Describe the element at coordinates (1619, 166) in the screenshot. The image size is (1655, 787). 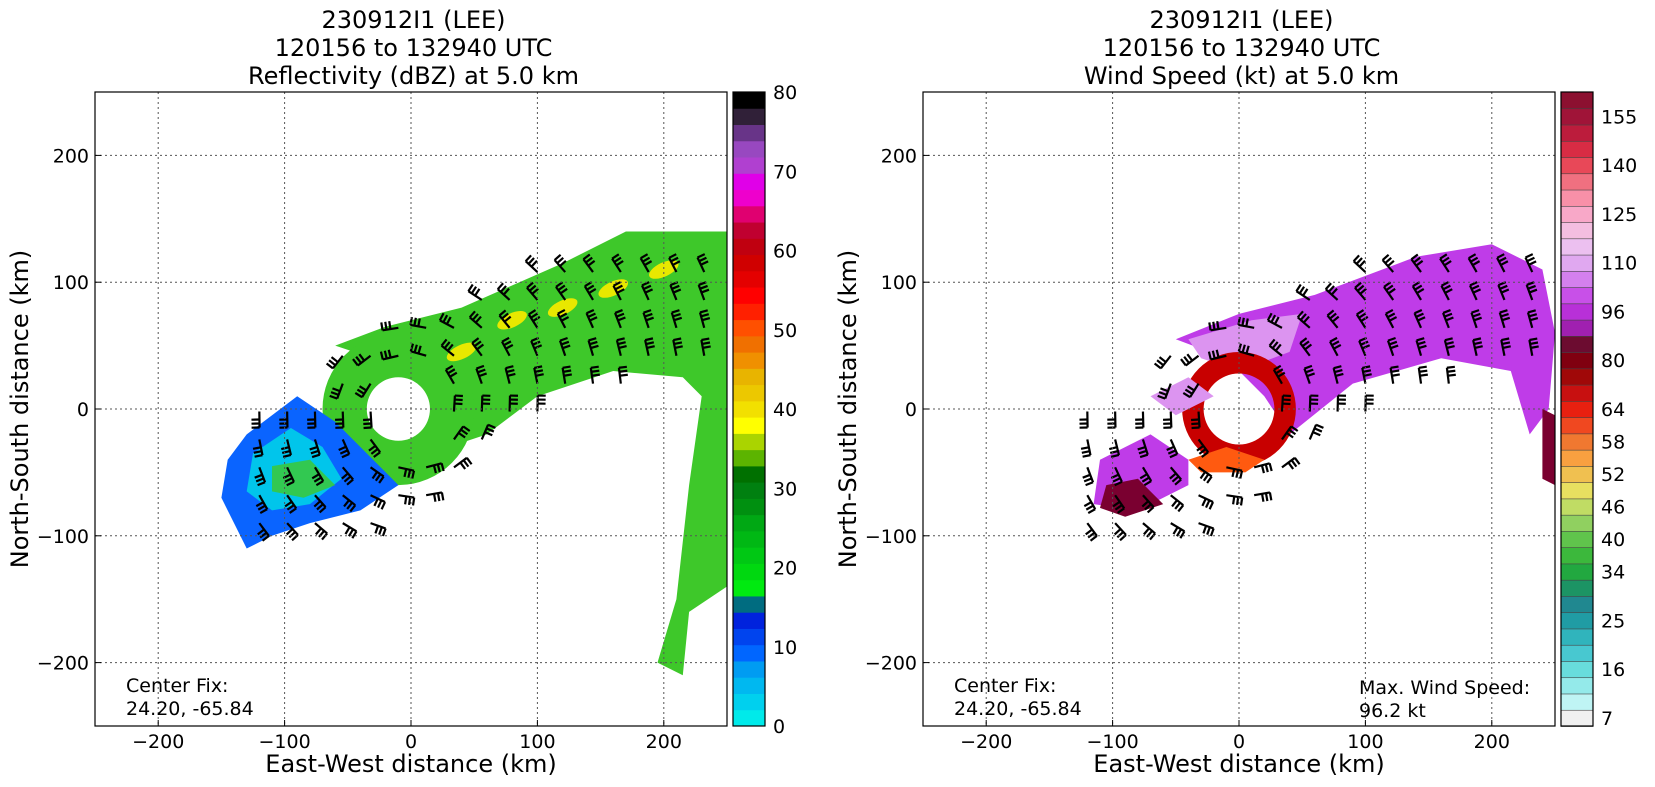
I see `colorbar-tick-label: 140` at that location.